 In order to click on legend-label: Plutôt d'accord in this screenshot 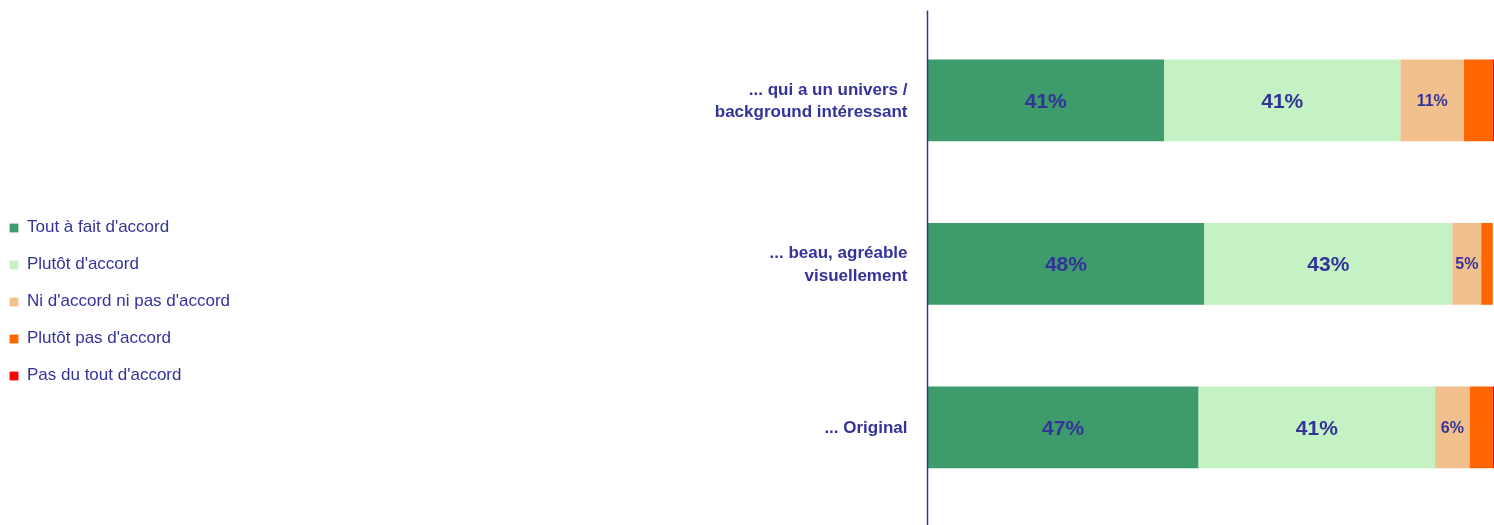, I will do `click(83, 264)`.